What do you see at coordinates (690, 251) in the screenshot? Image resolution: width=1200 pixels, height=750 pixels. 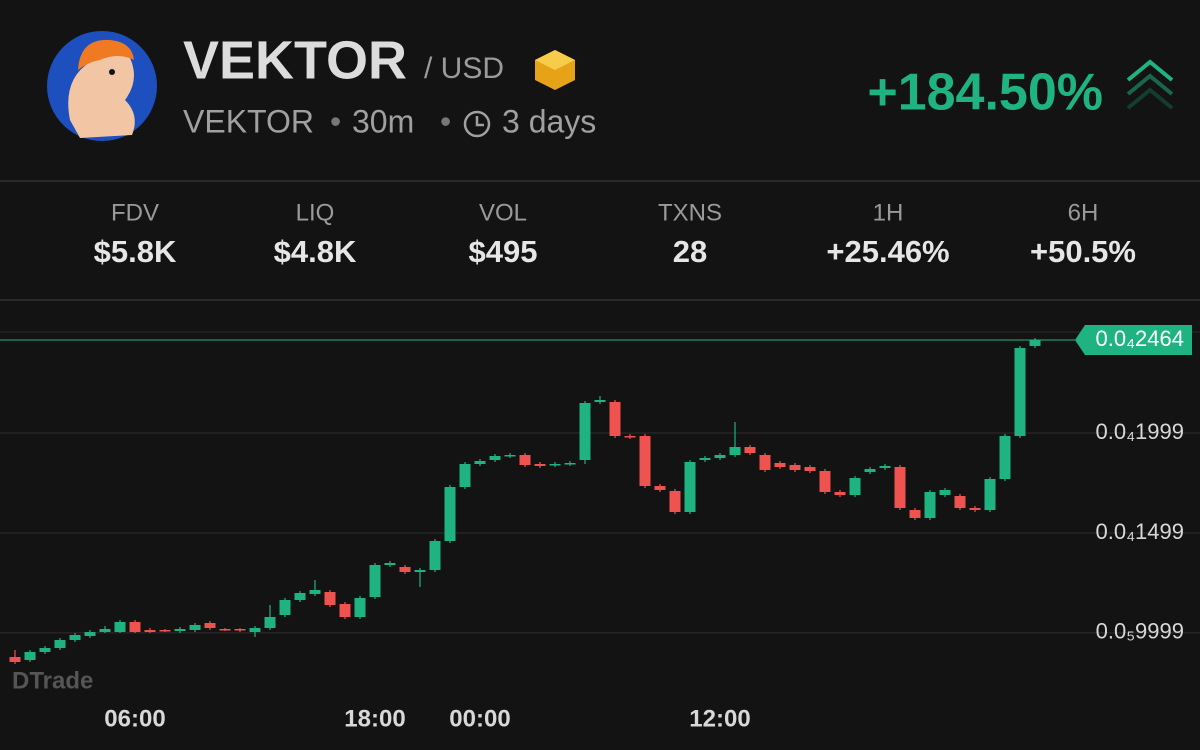 I see `stat-value: 28` at bounding box center [690, 251].